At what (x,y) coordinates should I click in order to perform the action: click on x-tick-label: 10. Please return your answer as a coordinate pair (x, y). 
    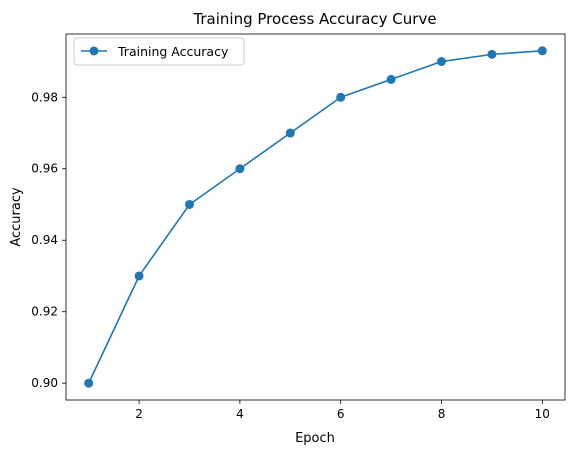
    Looking at the image, I should click on (542, 414).